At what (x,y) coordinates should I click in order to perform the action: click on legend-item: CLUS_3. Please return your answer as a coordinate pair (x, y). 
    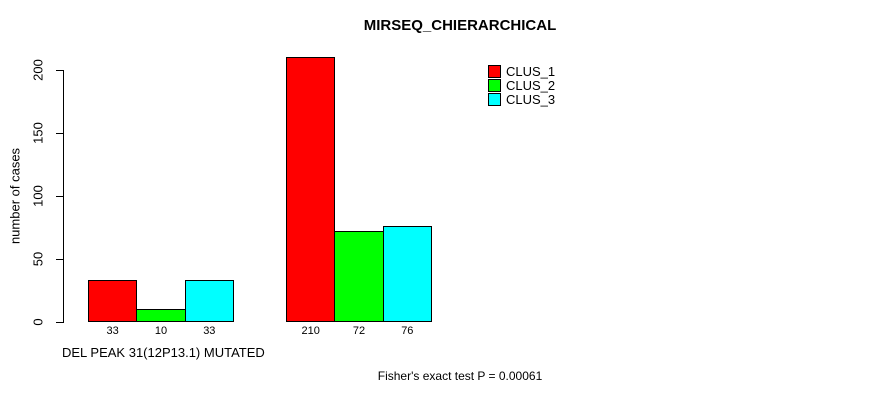
    Looking at the image, I should click on (522, 99).